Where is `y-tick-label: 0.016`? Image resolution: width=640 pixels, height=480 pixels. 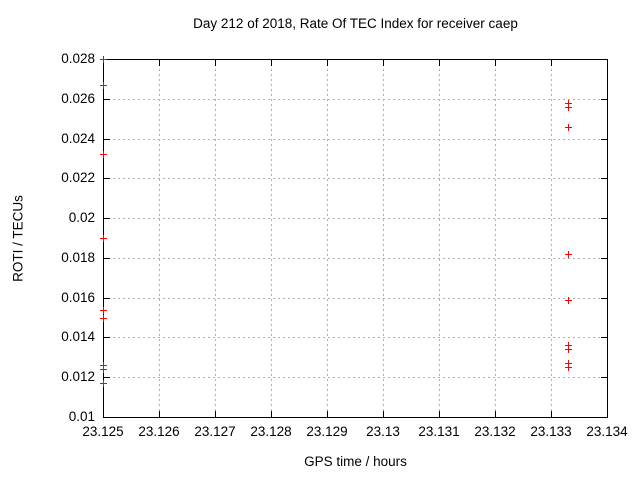
y-tick-label: 0.016 is located at coordinates (78, 297).